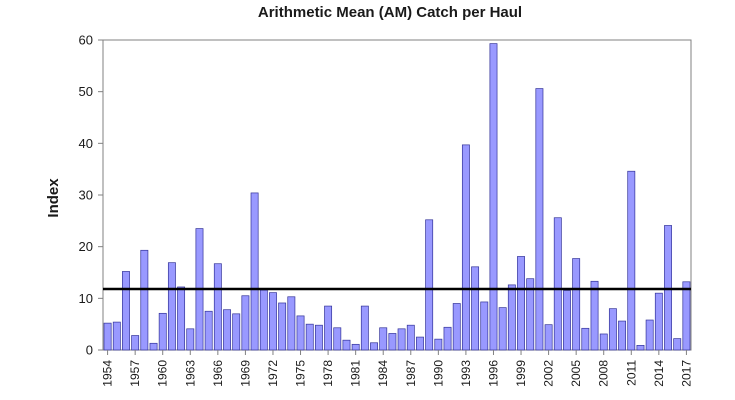  What do you see at coordinates (328, 373) in the screenshot?
I see `x-tick-label: 1978` at bounding box center [328, 373].